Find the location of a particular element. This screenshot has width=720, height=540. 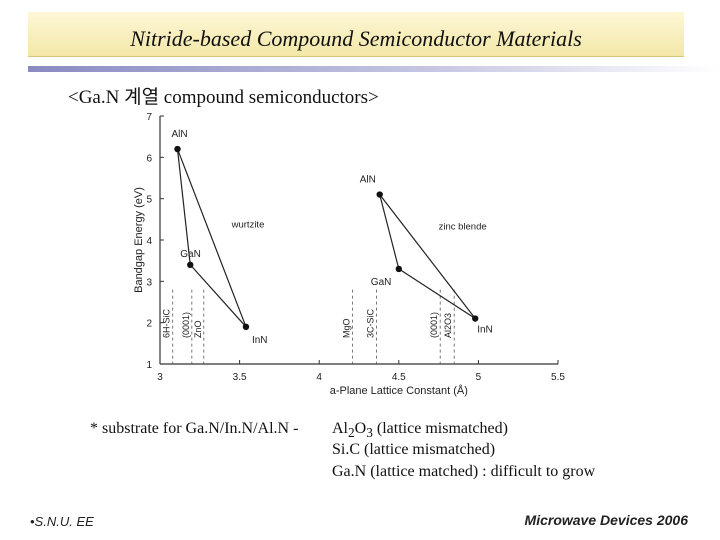

x-tick-label-0: 3 is located at coordinates (160, 377).